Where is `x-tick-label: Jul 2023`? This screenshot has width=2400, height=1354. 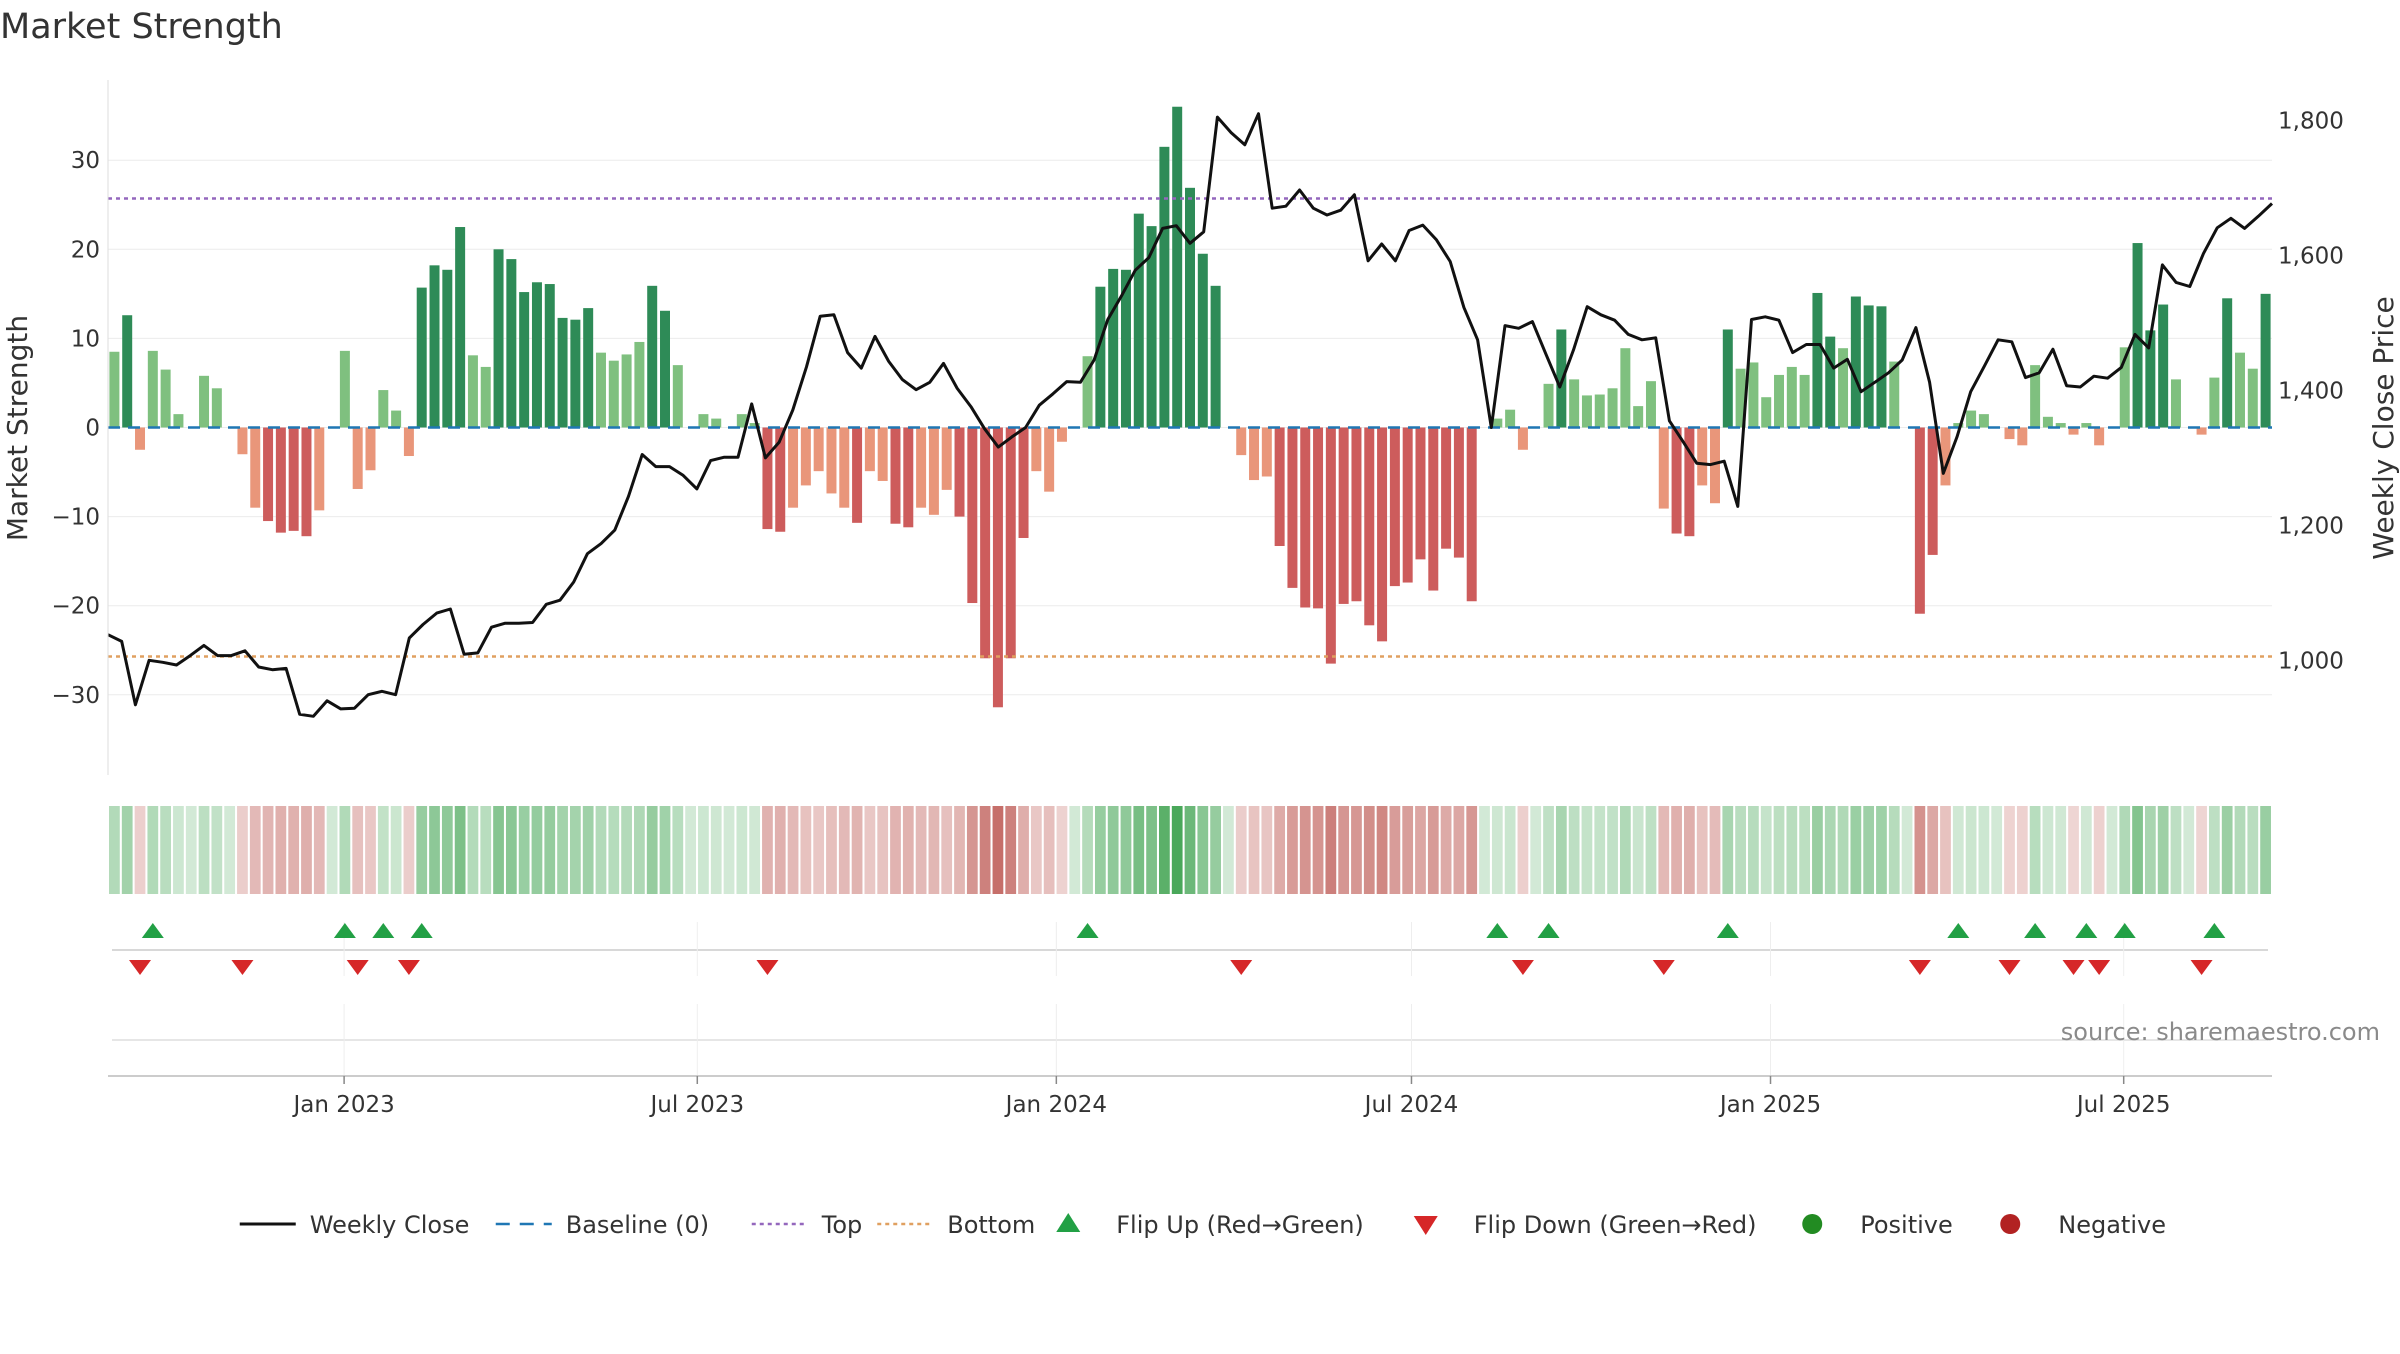
x-tick-label: Jul 2023 is located at coordinates (696, 1105).